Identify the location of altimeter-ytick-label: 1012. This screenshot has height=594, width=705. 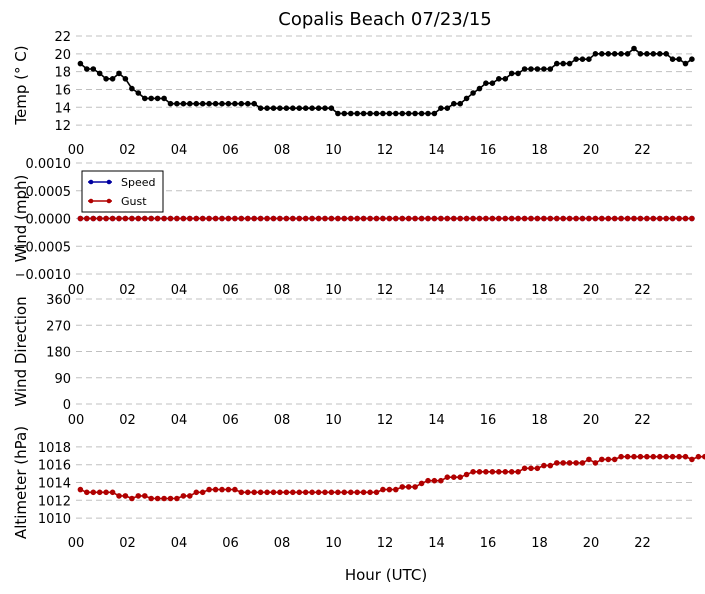
(54, 501).